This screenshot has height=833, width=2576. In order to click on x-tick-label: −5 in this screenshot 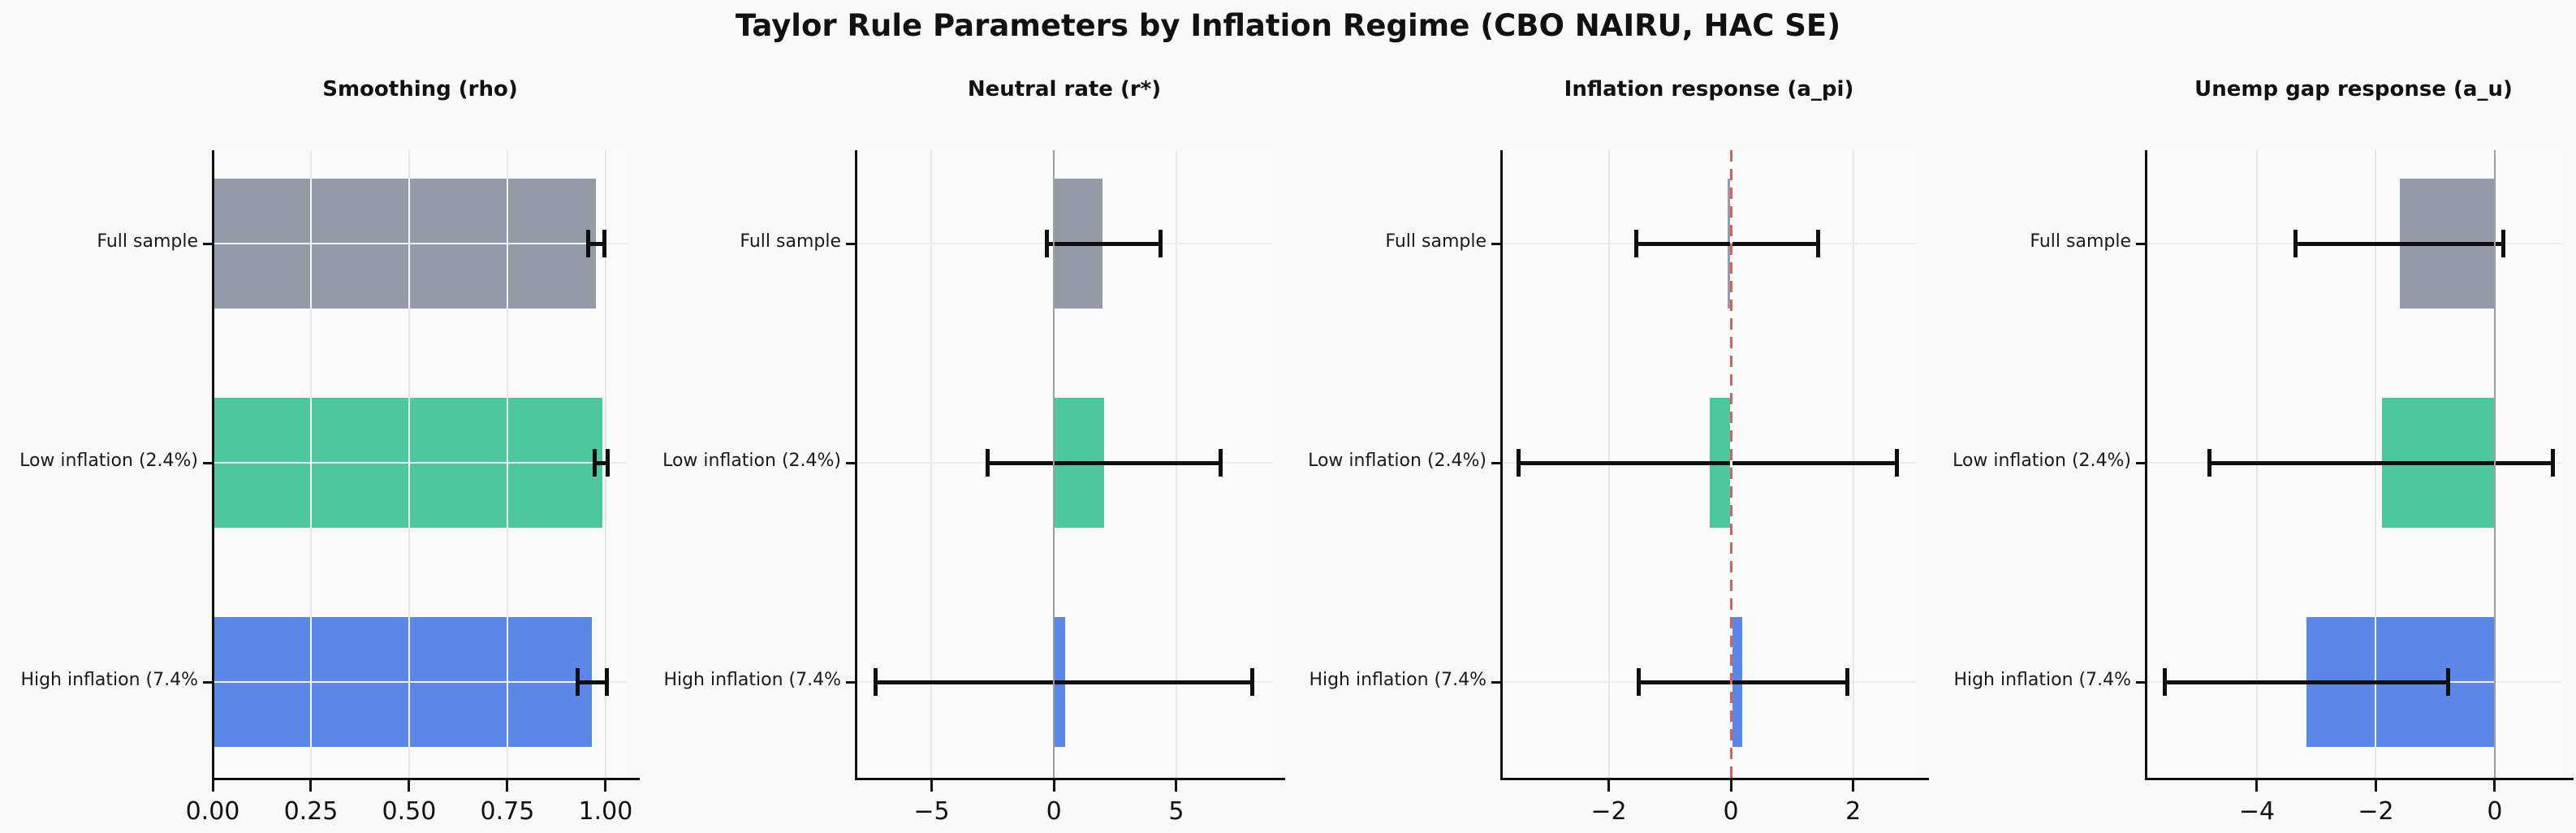, I will do `click(931, 811)`.